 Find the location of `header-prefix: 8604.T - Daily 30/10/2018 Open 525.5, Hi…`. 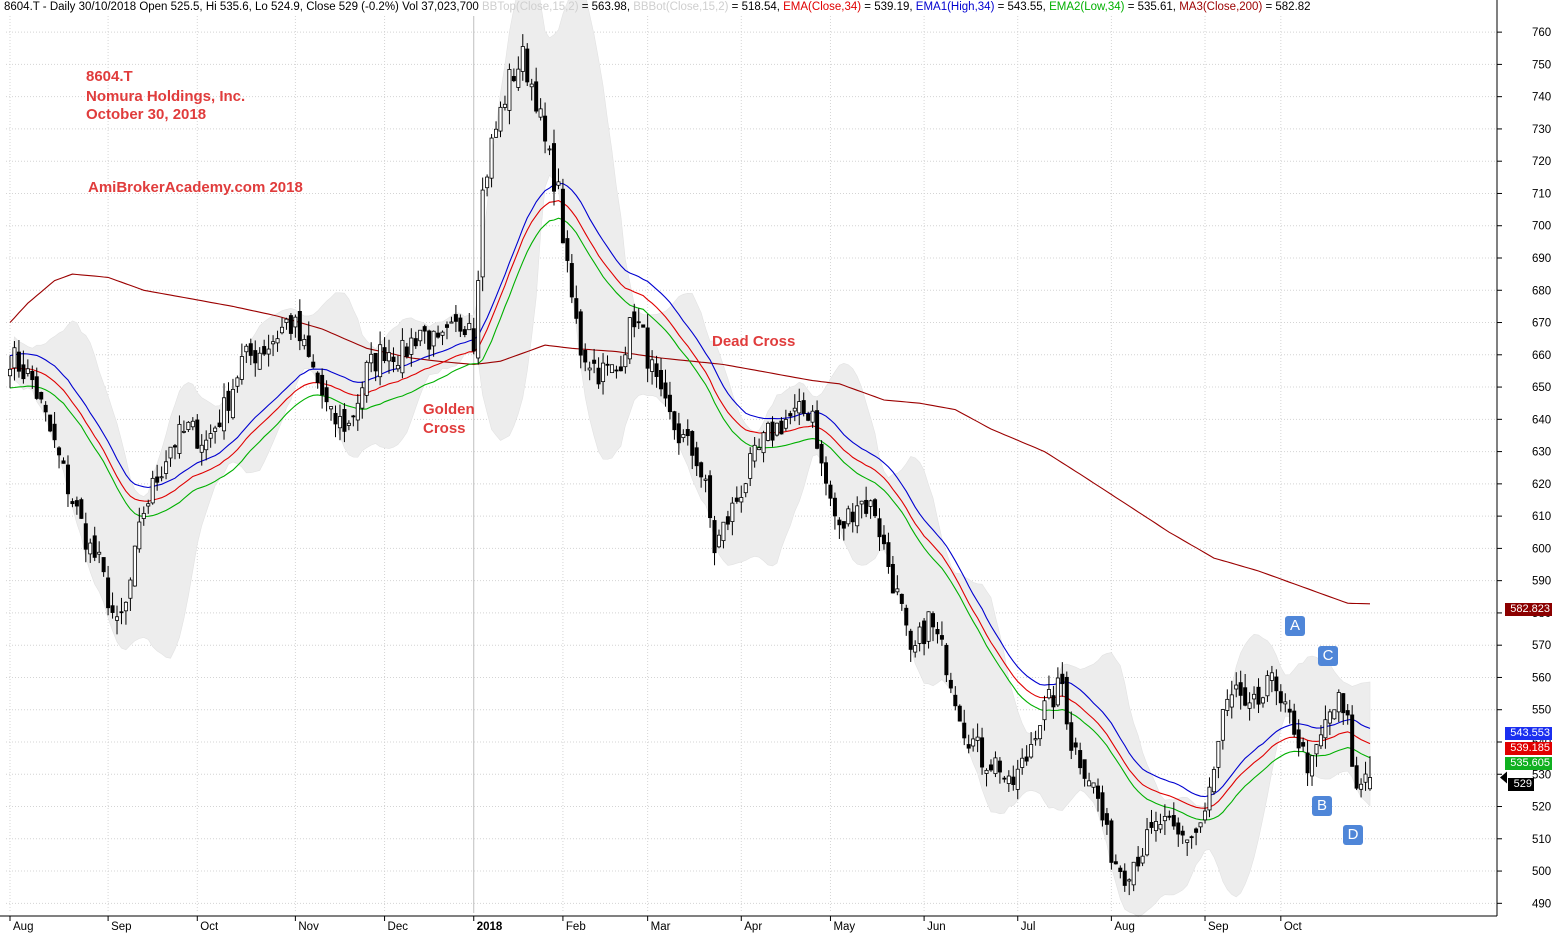

header-prefix: 8604.T - Daily 30/10/2018 Open 525.5, Hi… is located at coordinates (241, 7).